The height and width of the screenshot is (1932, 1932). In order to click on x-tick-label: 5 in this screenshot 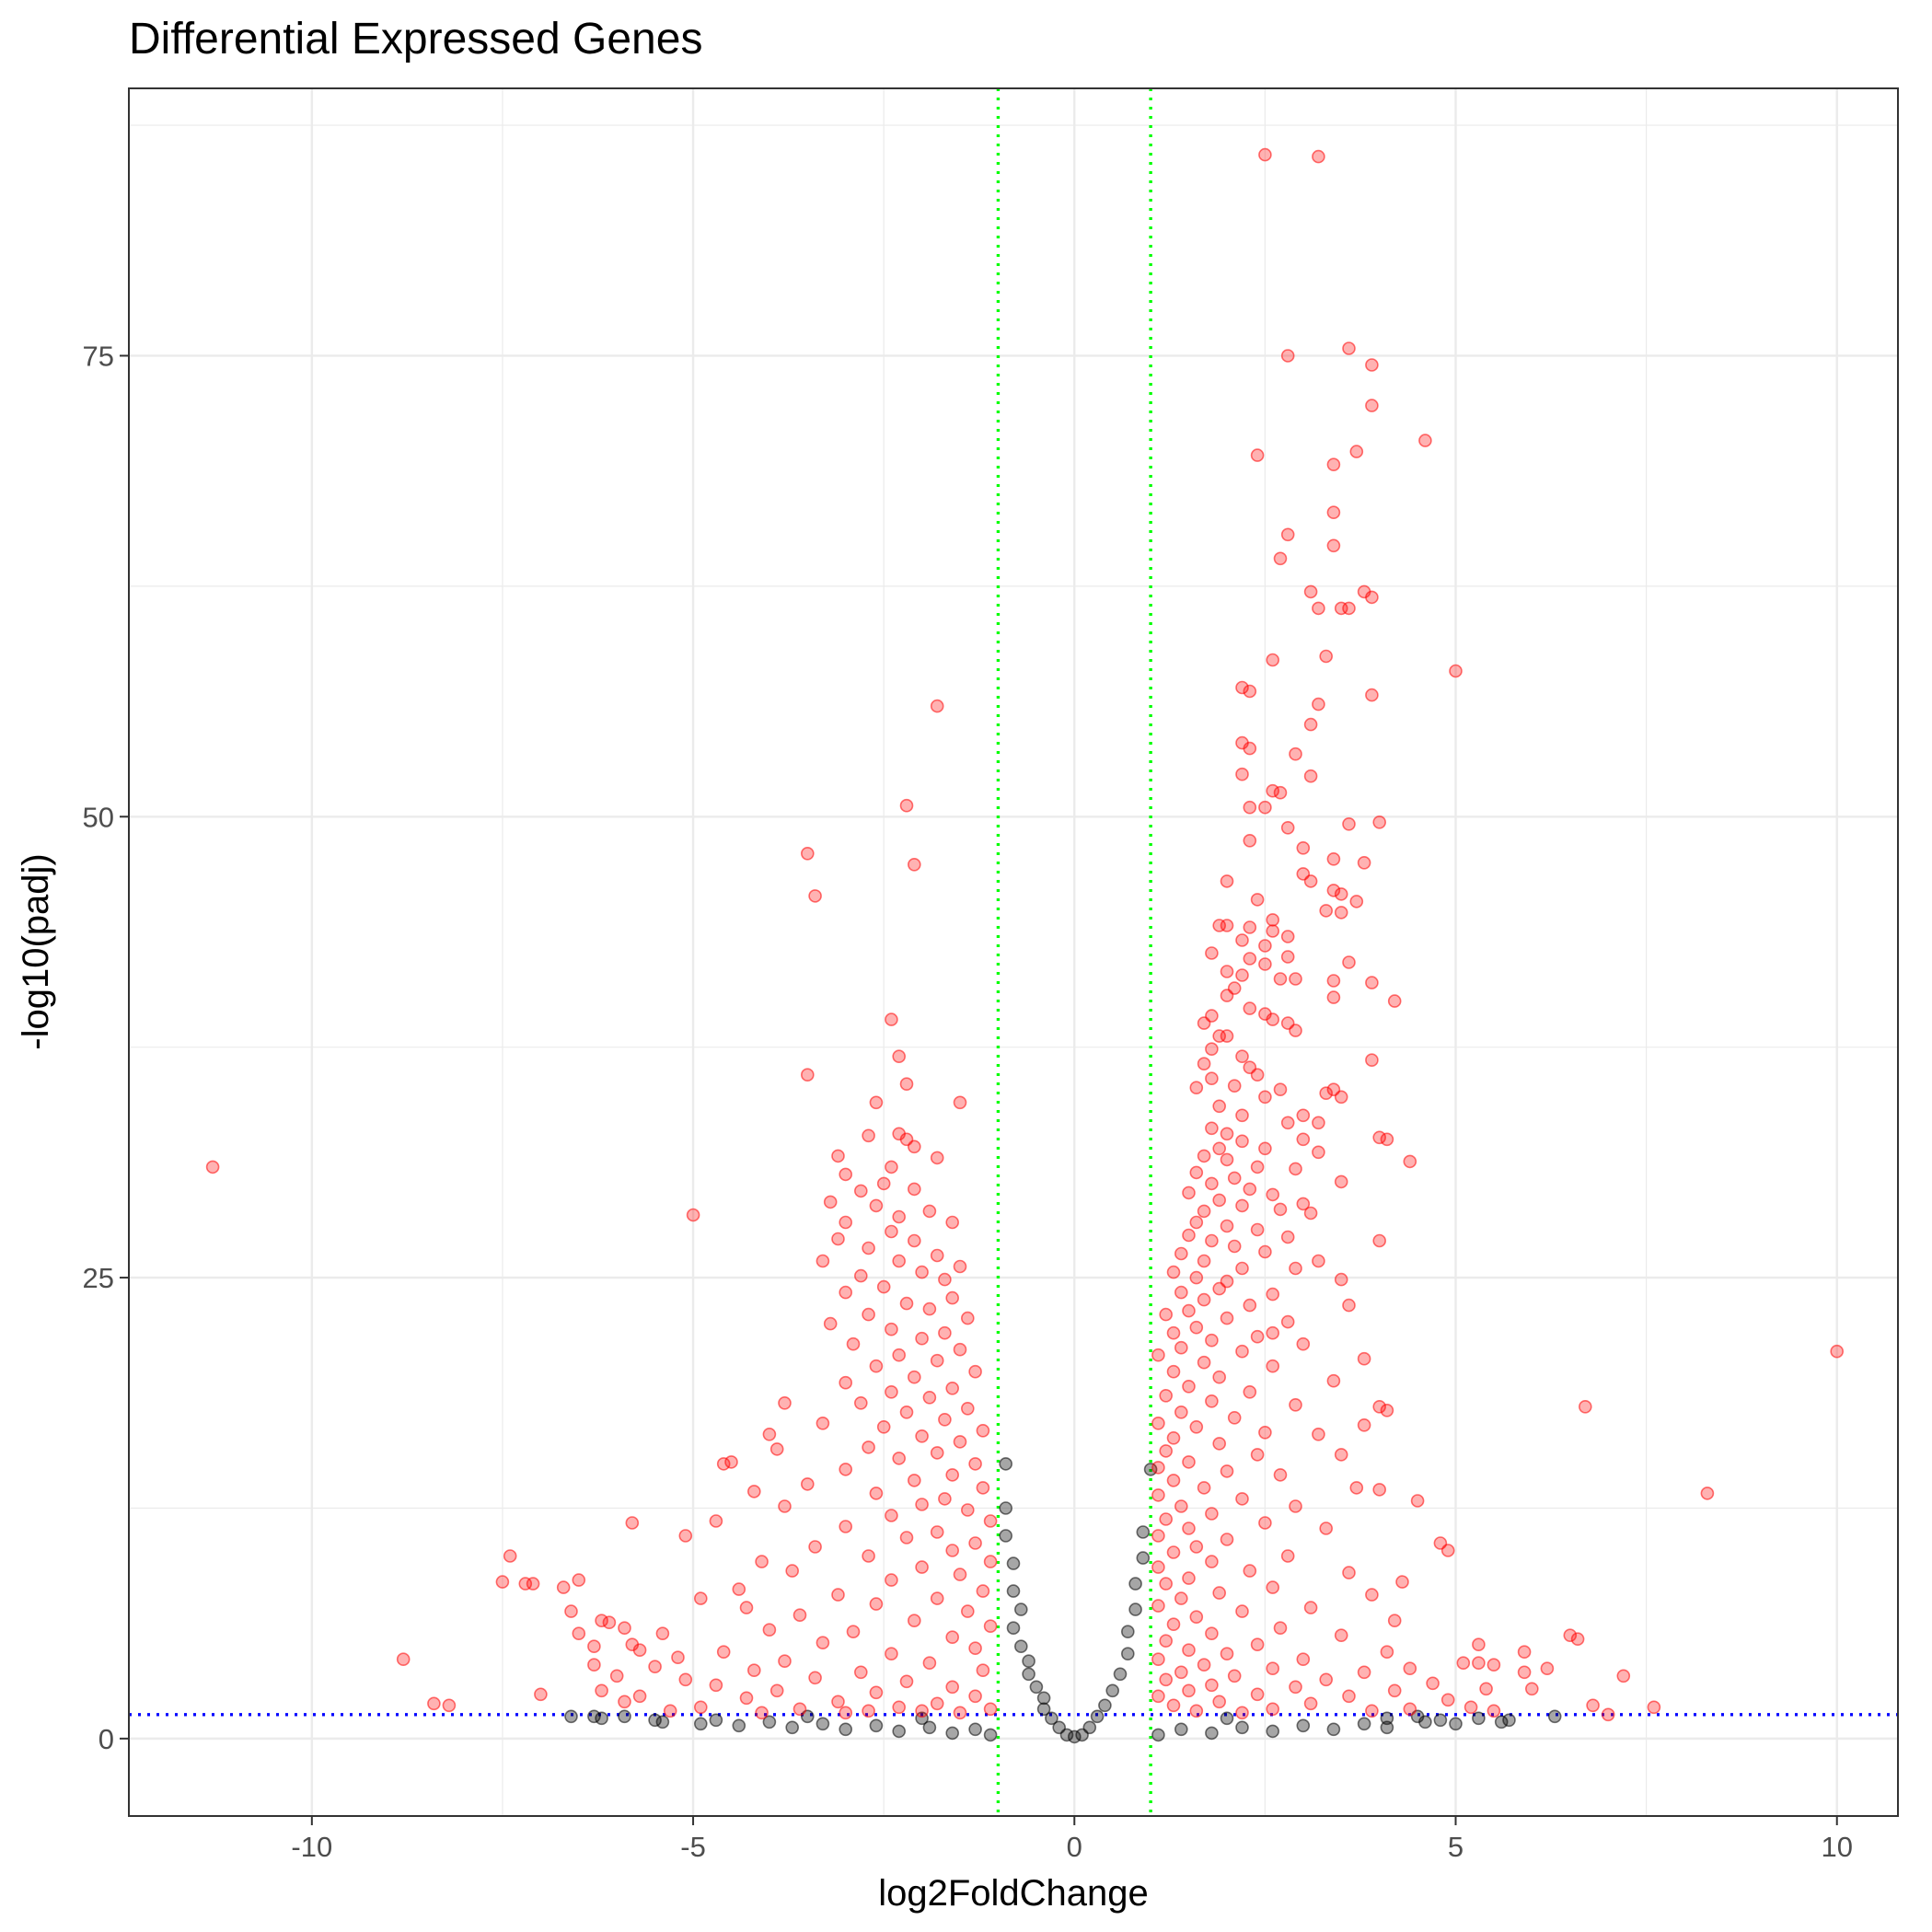, I will do `click(1456, 1847)`.